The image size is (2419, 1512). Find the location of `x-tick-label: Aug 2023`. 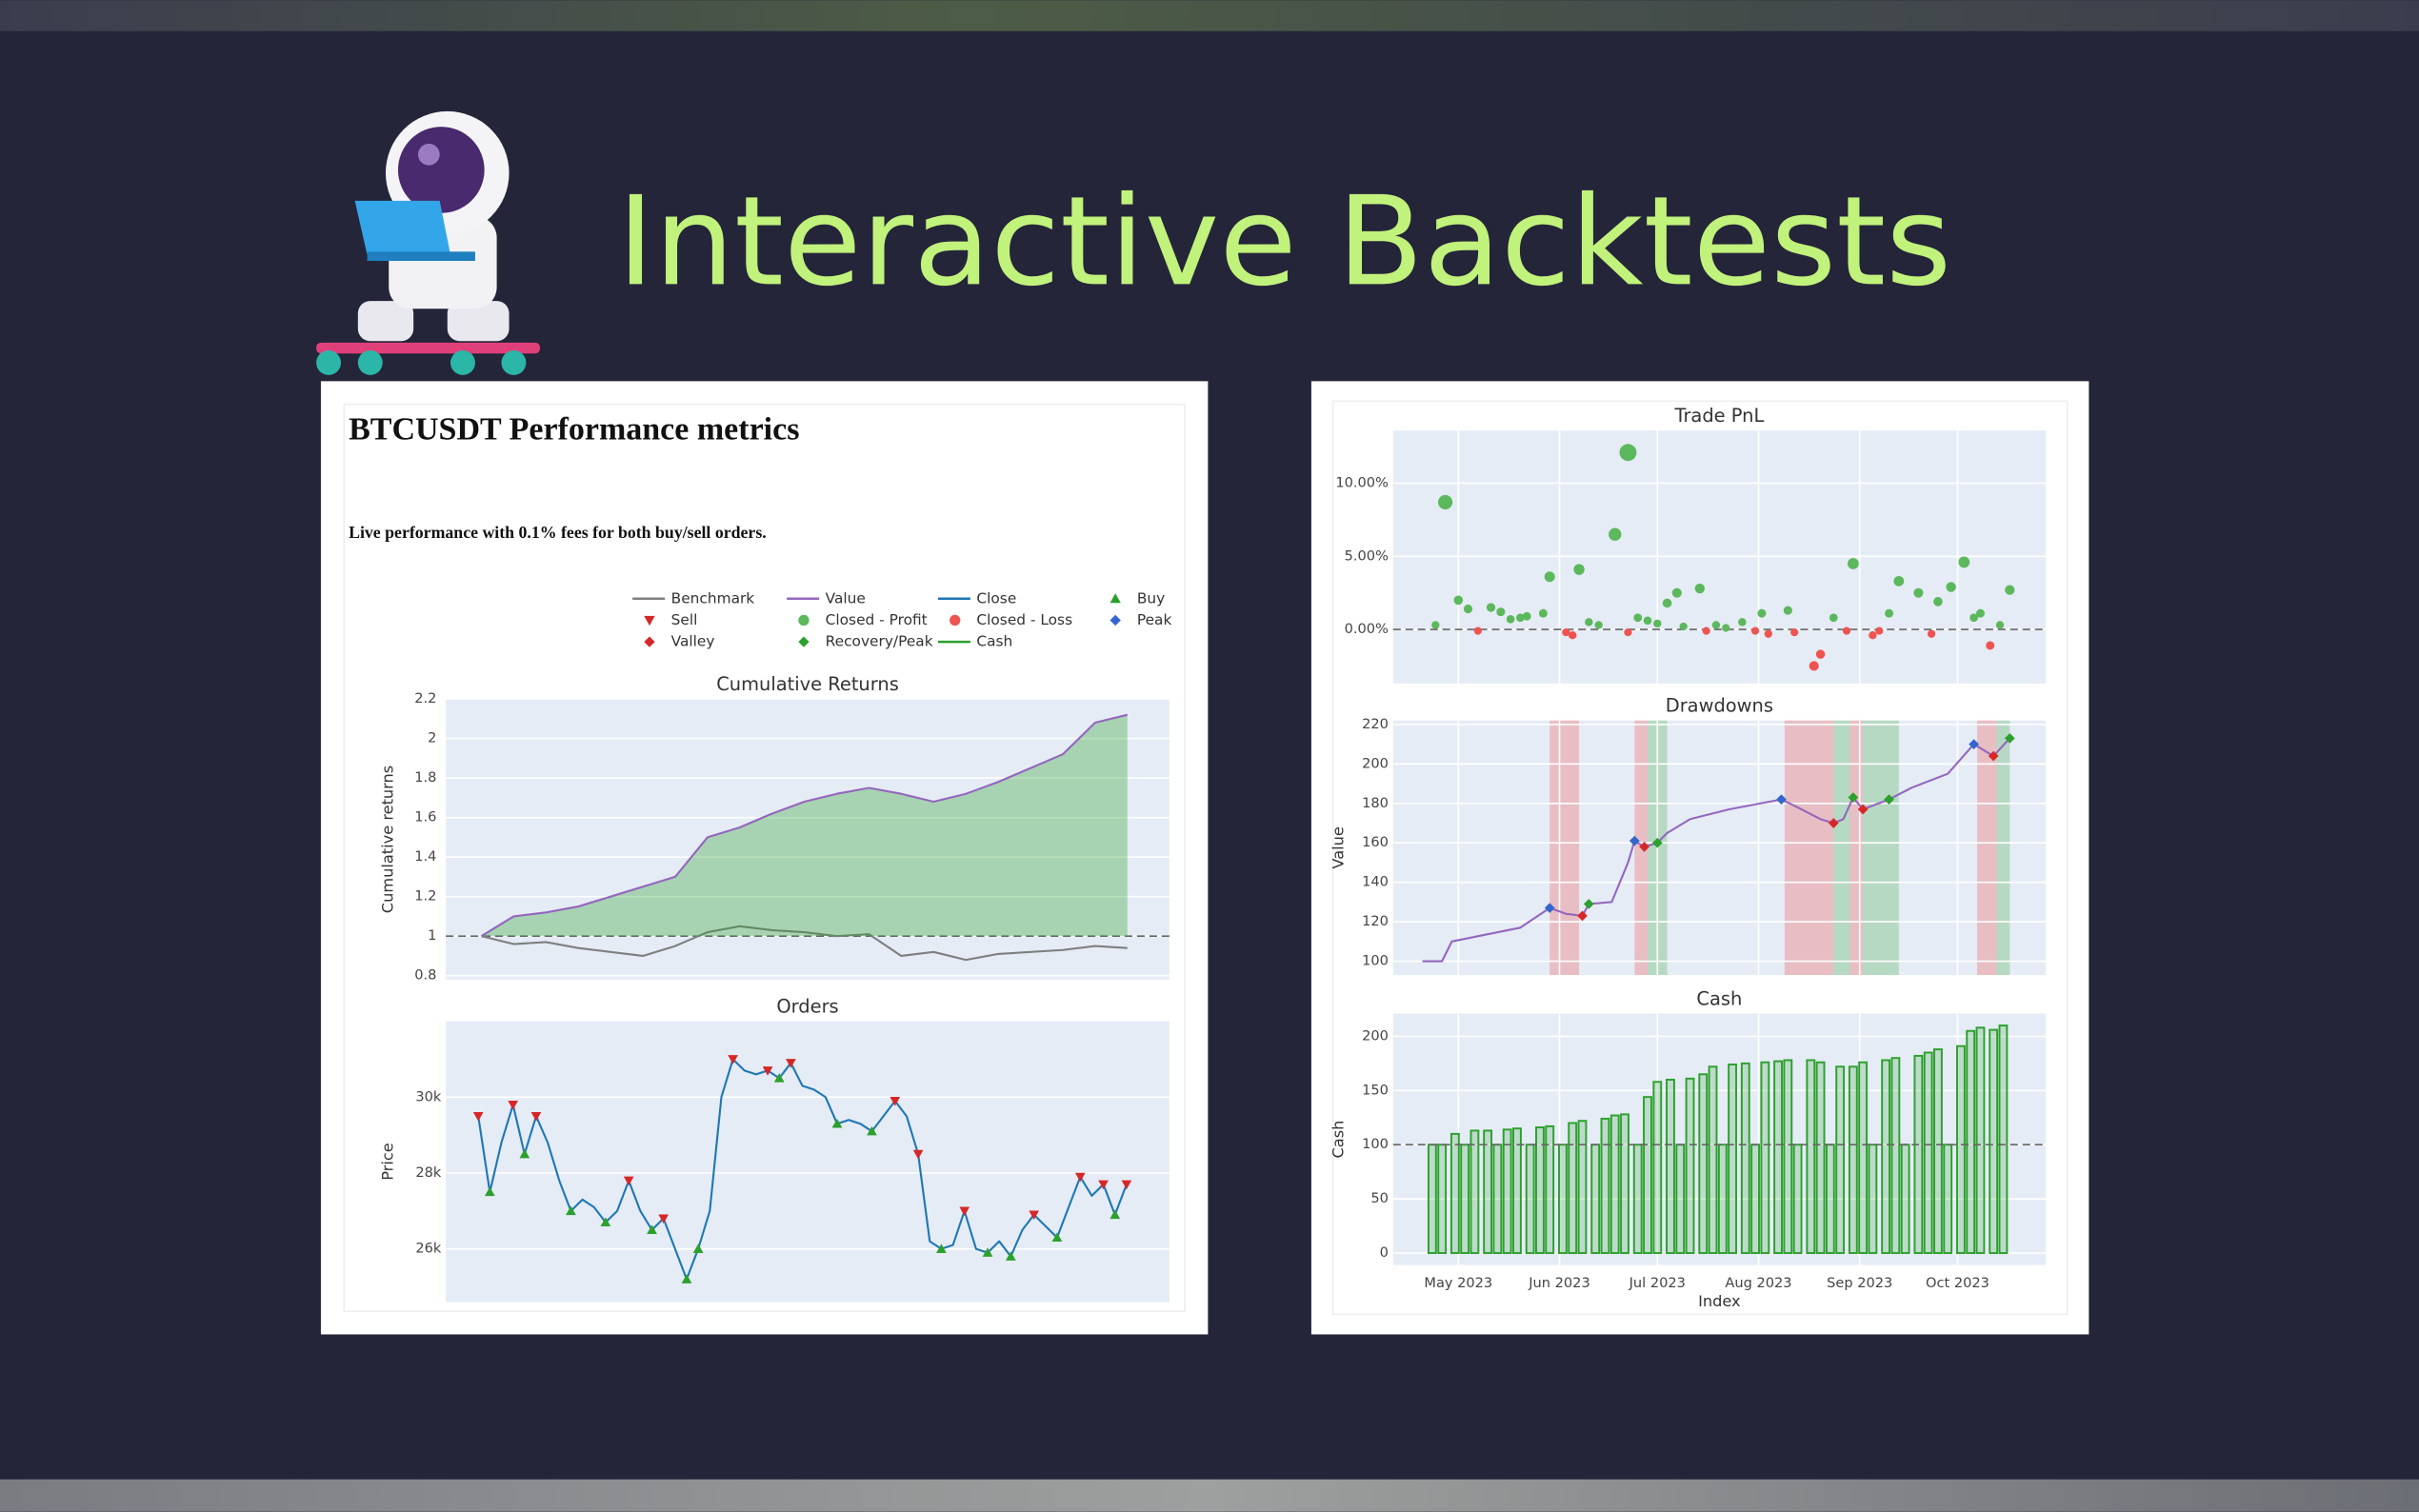

x-tick-label: Aug 2023 is located at coordinates (1758, 1283).